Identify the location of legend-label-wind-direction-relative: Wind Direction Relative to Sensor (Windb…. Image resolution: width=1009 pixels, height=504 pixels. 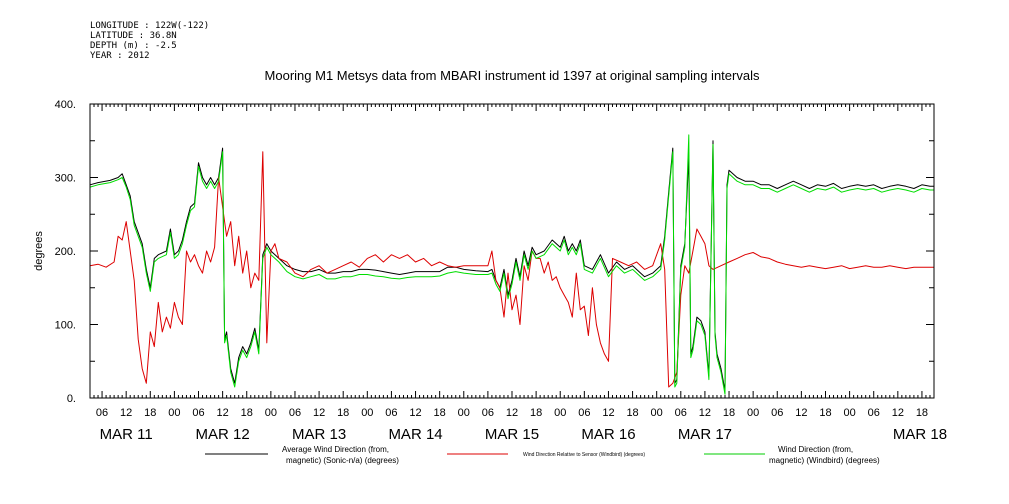
(584, 455).